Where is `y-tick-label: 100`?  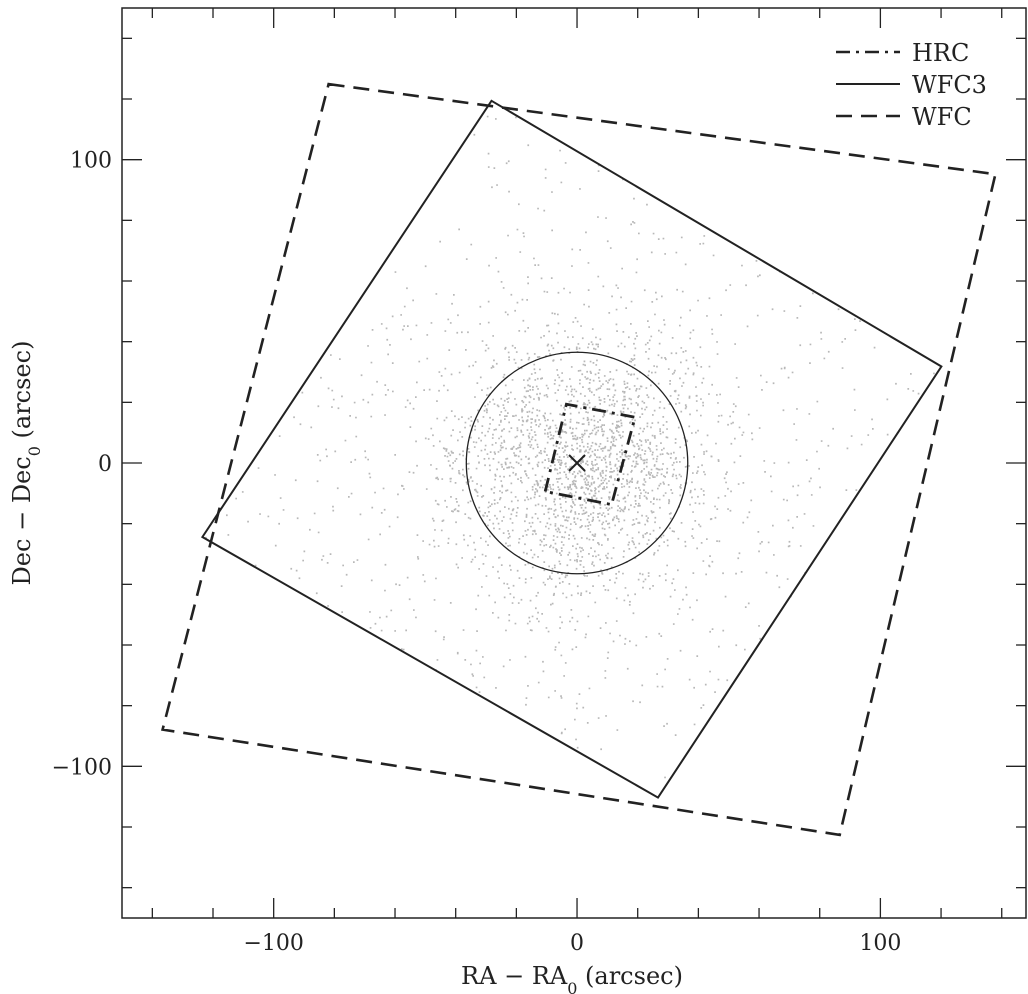
y-tick-label: 100 is located at coordinates (91, 161).